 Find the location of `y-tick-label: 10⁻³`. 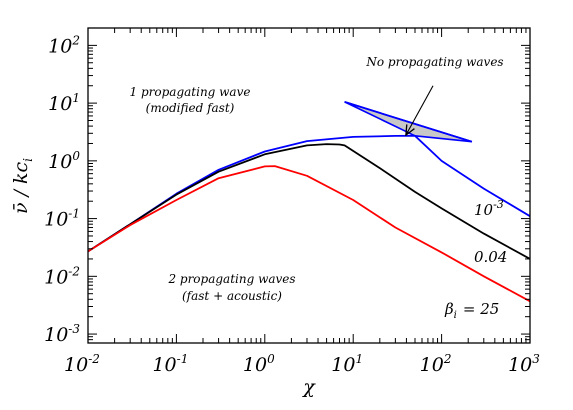

y-tick-label: 10⁻³ is located at coordinates (62, 334).